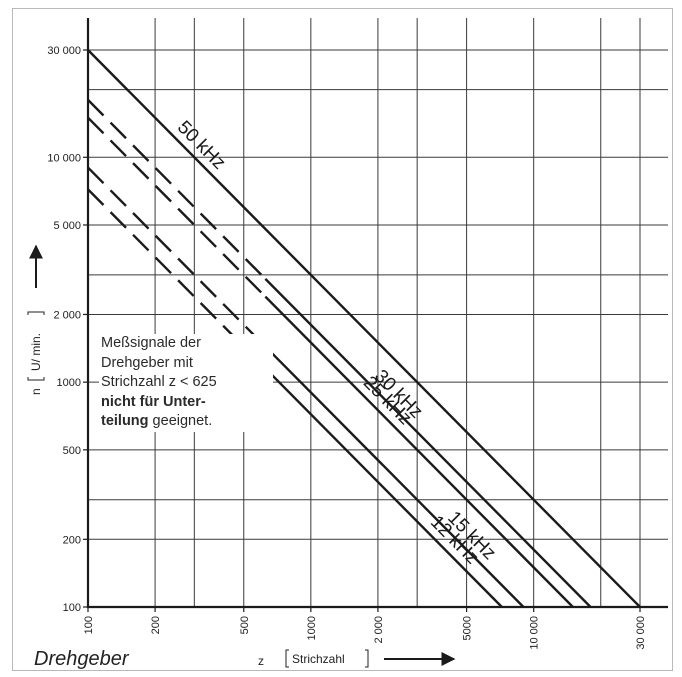  I want to click on caption: Drehgeber, so click(81, 659).